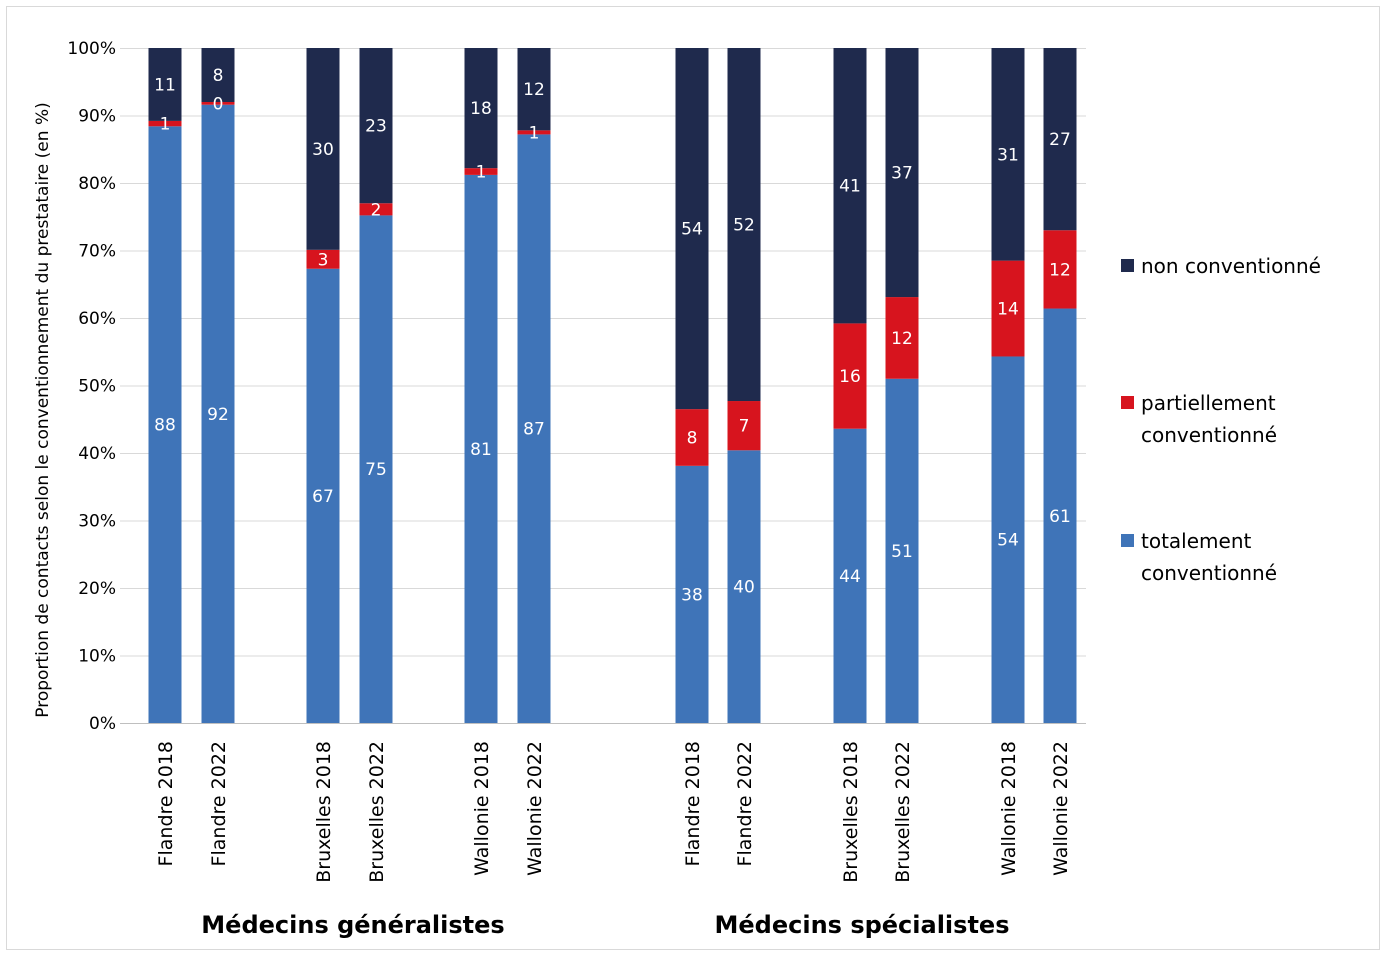  I want to click on y-tick-label: 40%, so click(97, 454).